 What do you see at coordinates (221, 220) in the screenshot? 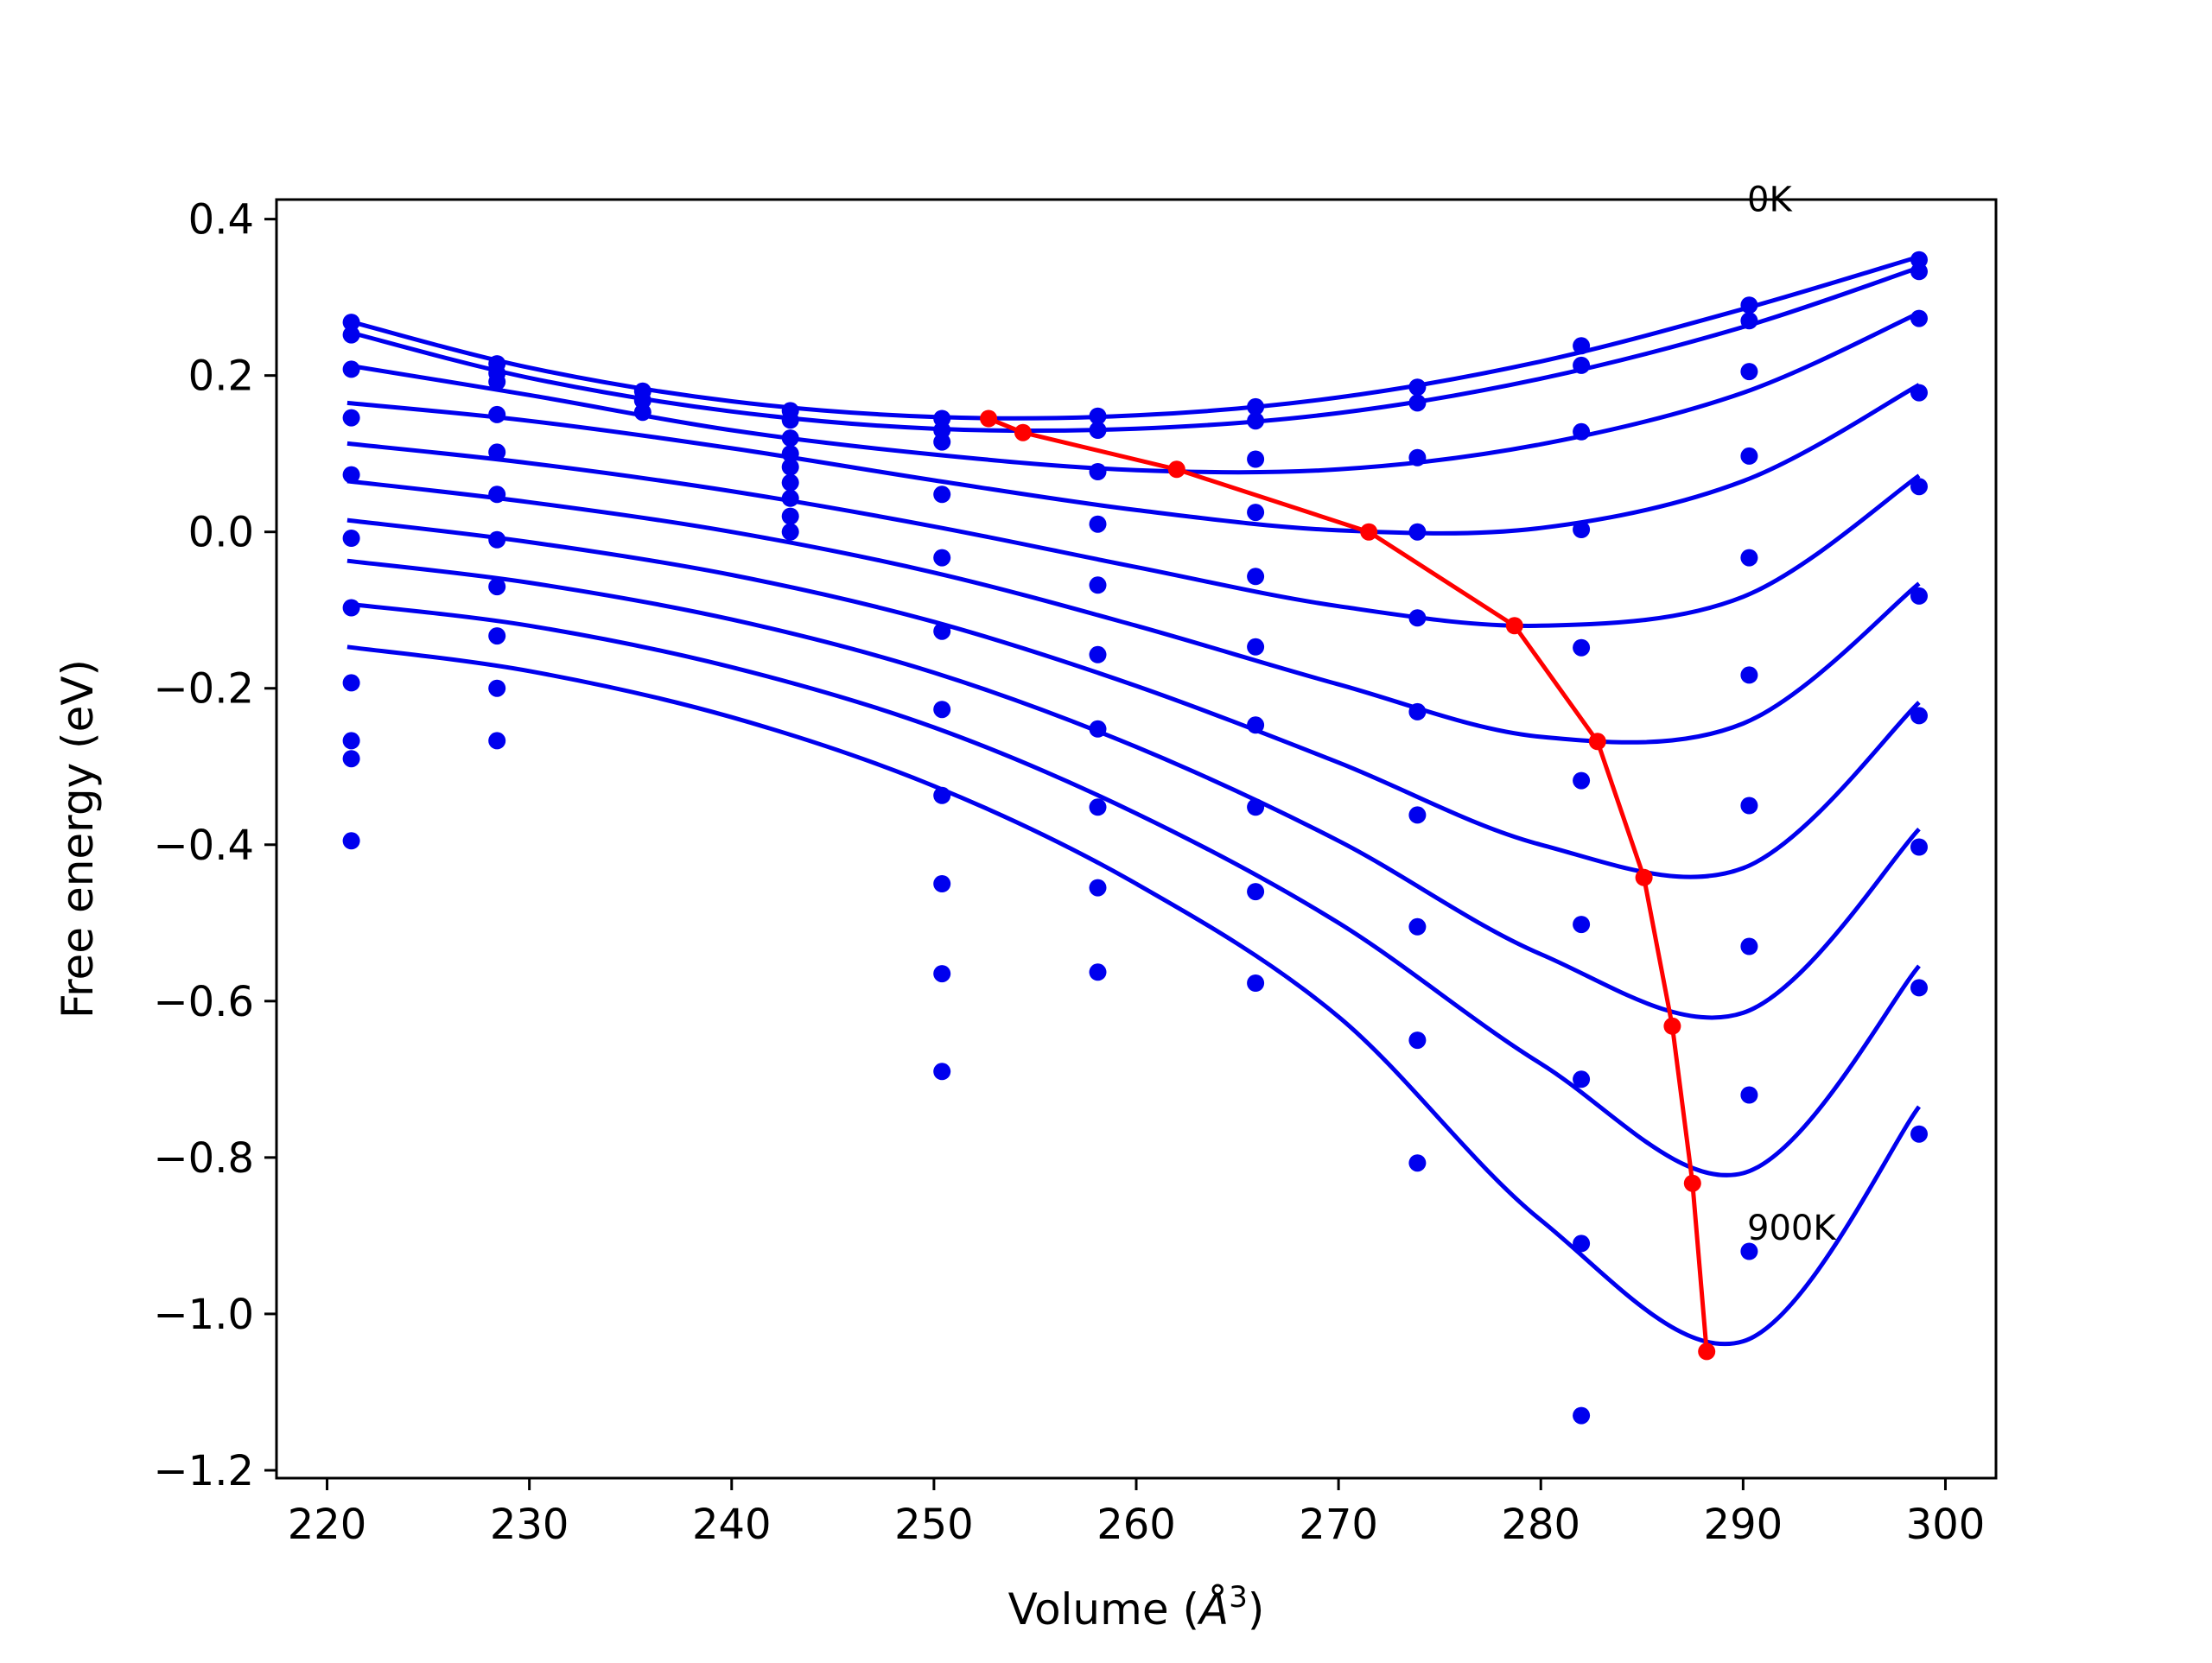
I see `y-tick-label-8: 0.4` at bounding box center [221, 220].